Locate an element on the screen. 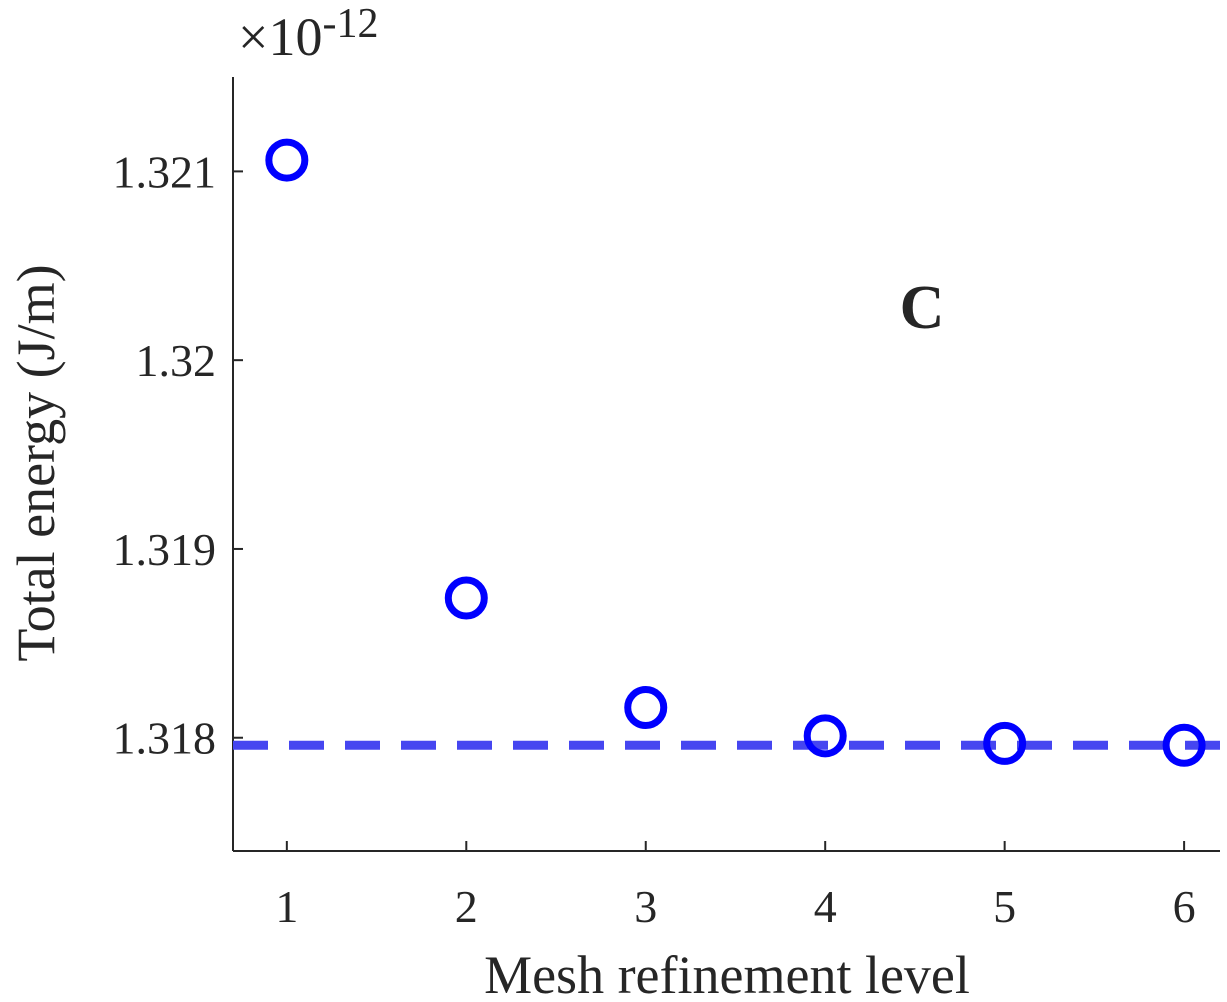 The image size is (1227, 1002). y-tick-label: 1.319 is located at coordinates (165, 549).